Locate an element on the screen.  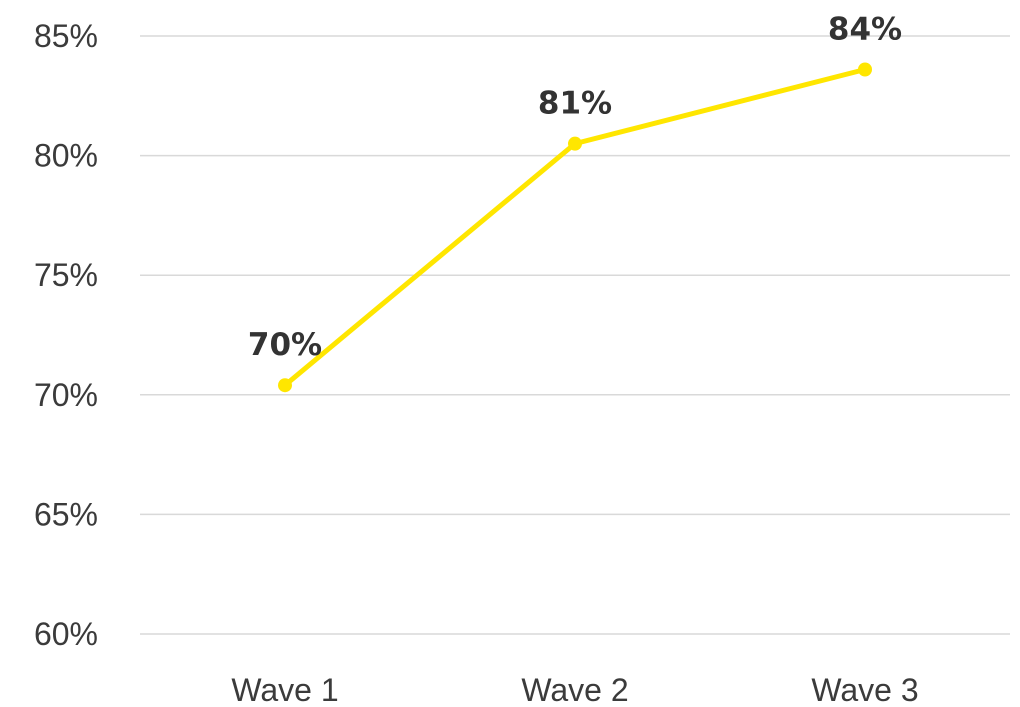
data-label: 84% is located at coordinates (865, 29).